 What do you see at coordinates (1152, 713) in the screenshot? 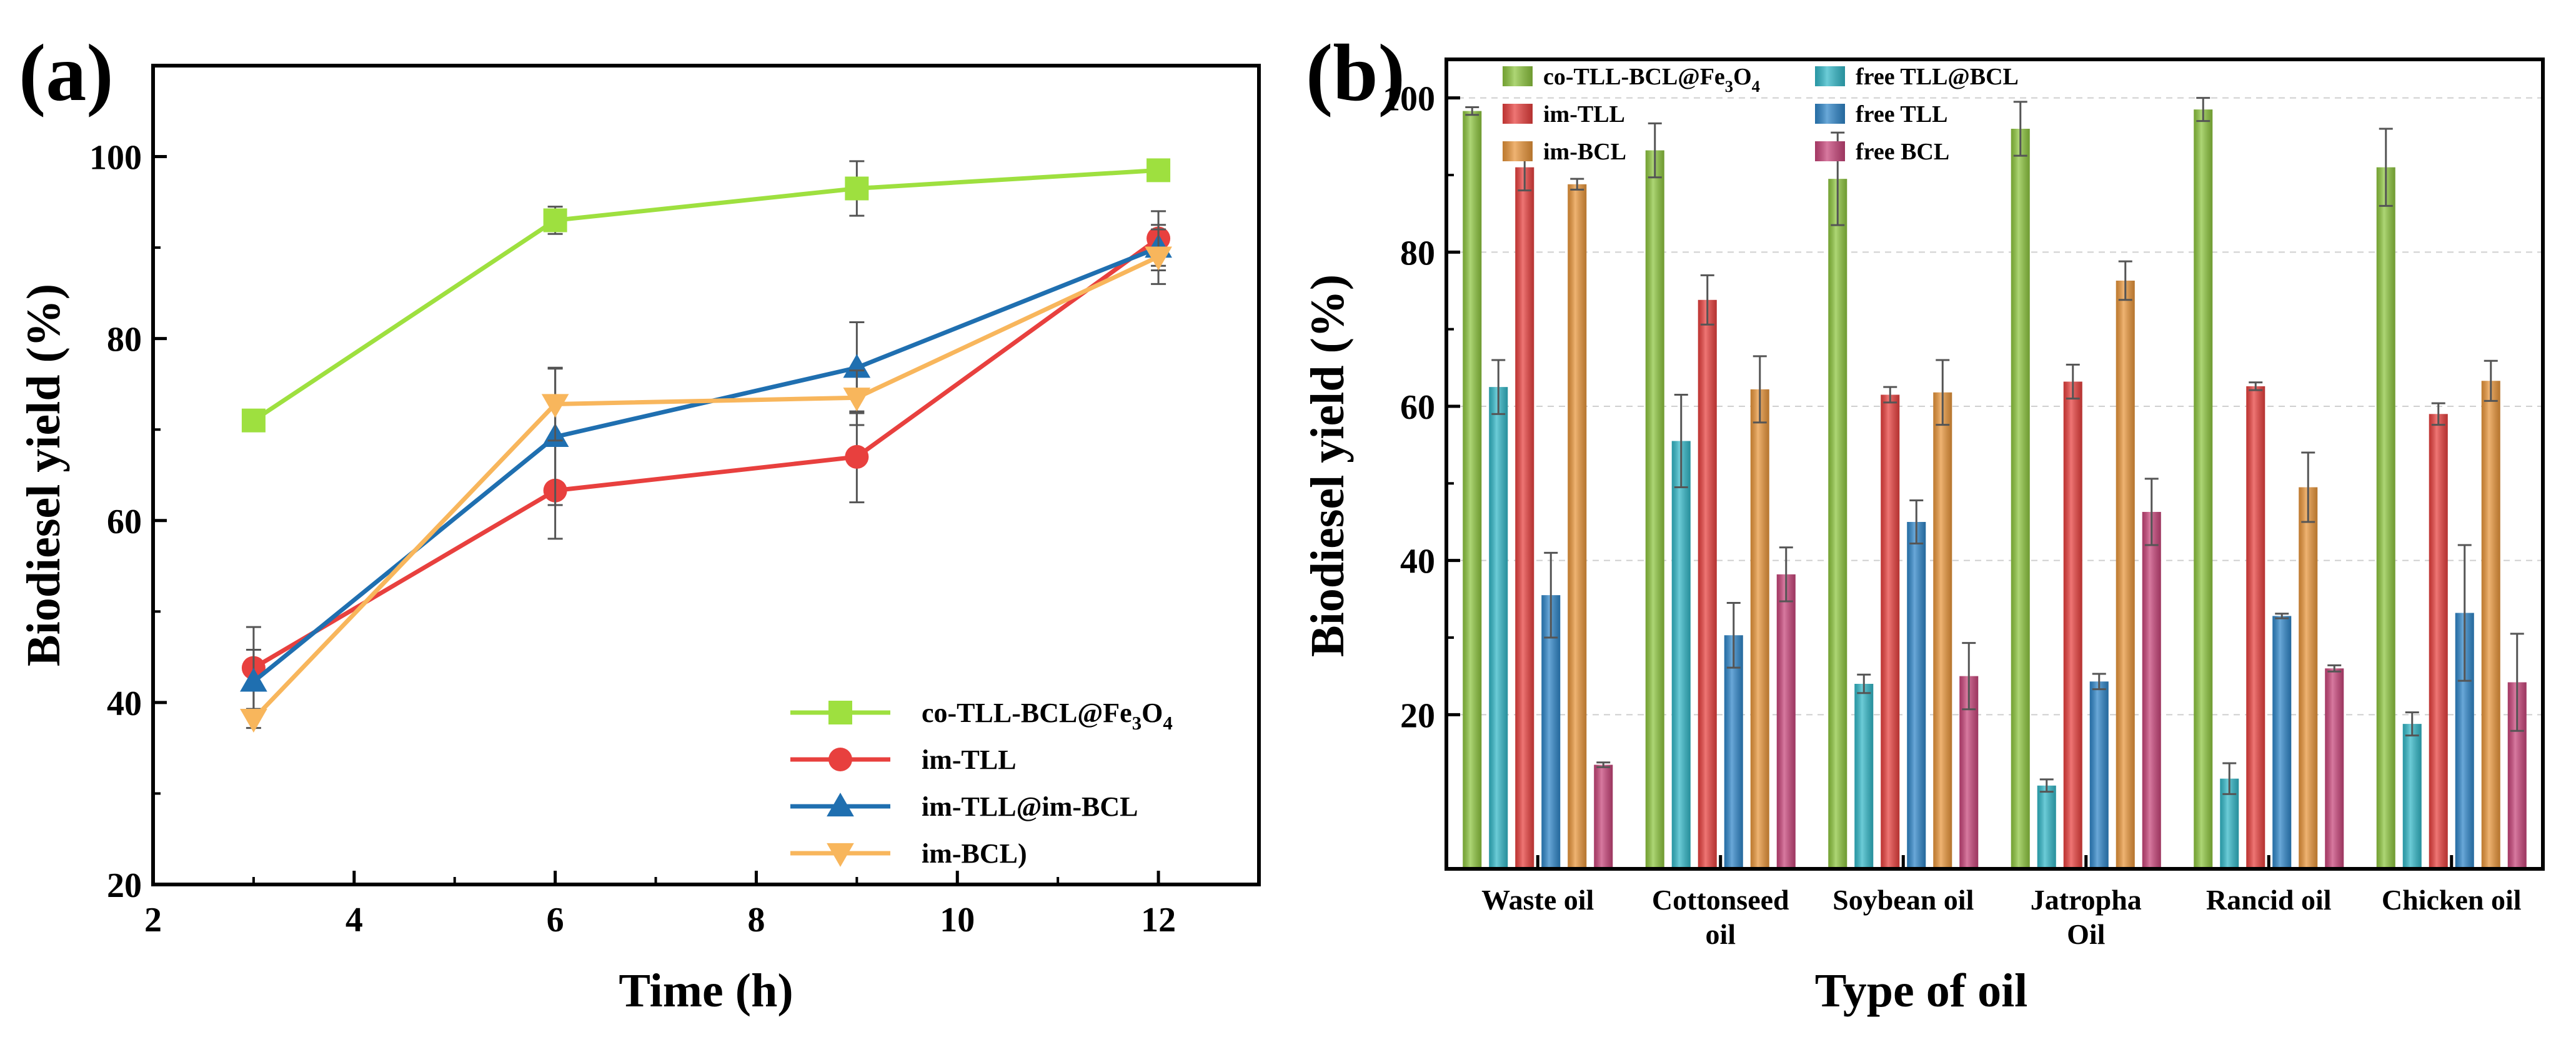
I see `legend-label-mid: O` at bounding box center [1152, 713].